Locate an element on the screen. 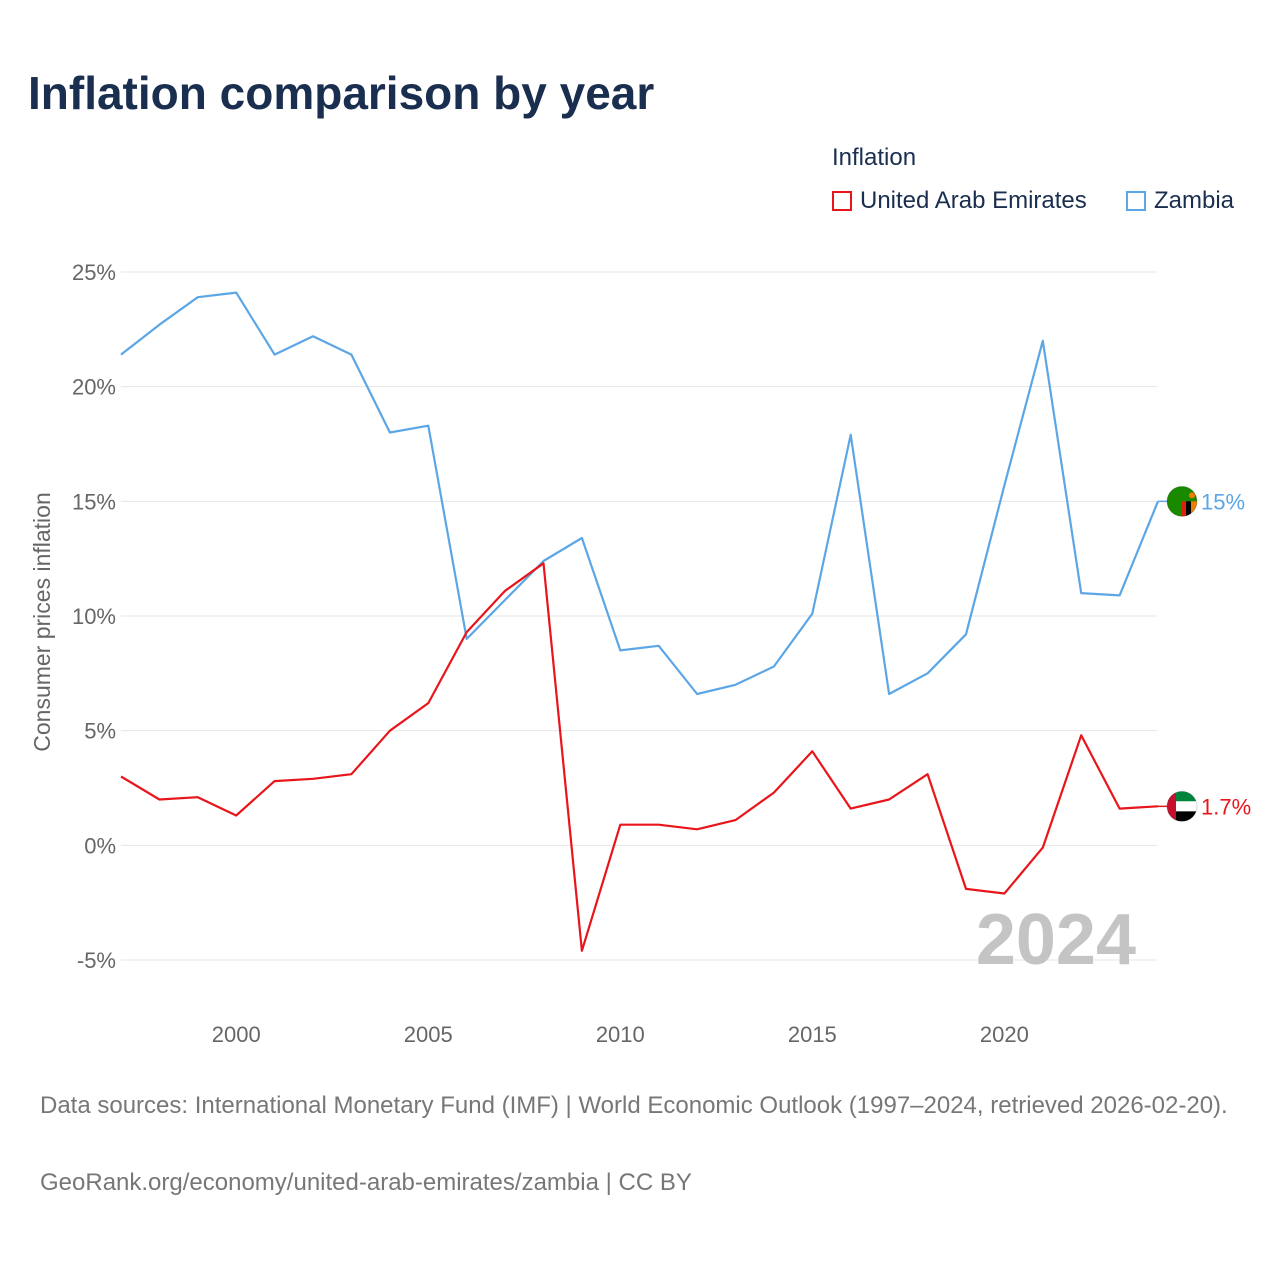  year-watermark: 2024 is located at coordinates (1056, 940).